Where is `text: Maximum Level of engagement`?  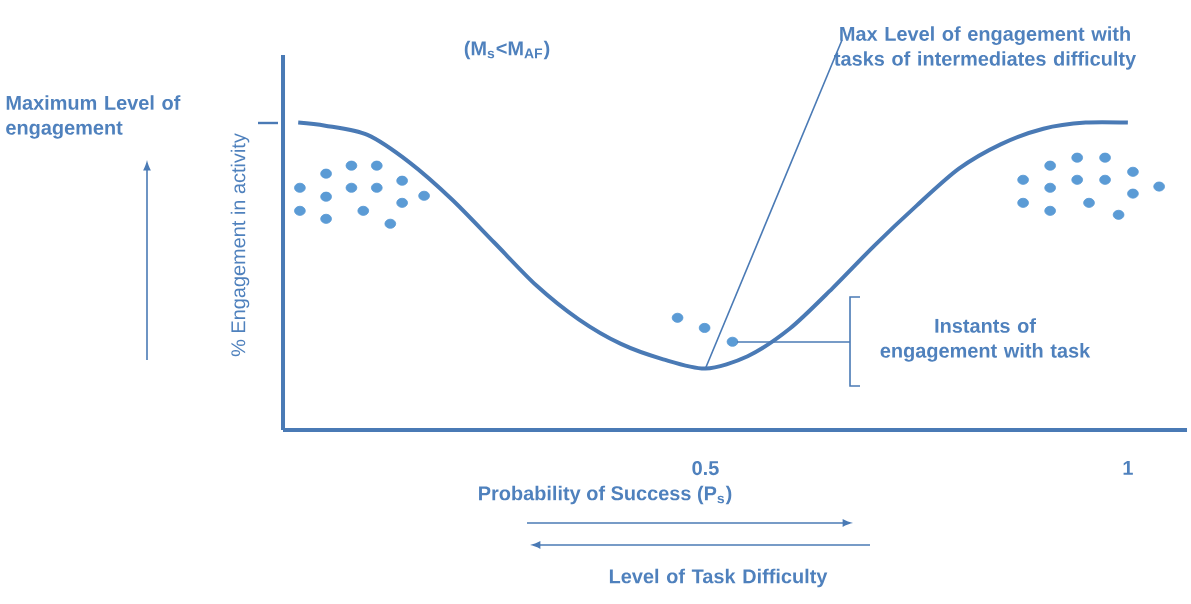 text: Maximum Level of engagement is located at coordinates (93, 117).